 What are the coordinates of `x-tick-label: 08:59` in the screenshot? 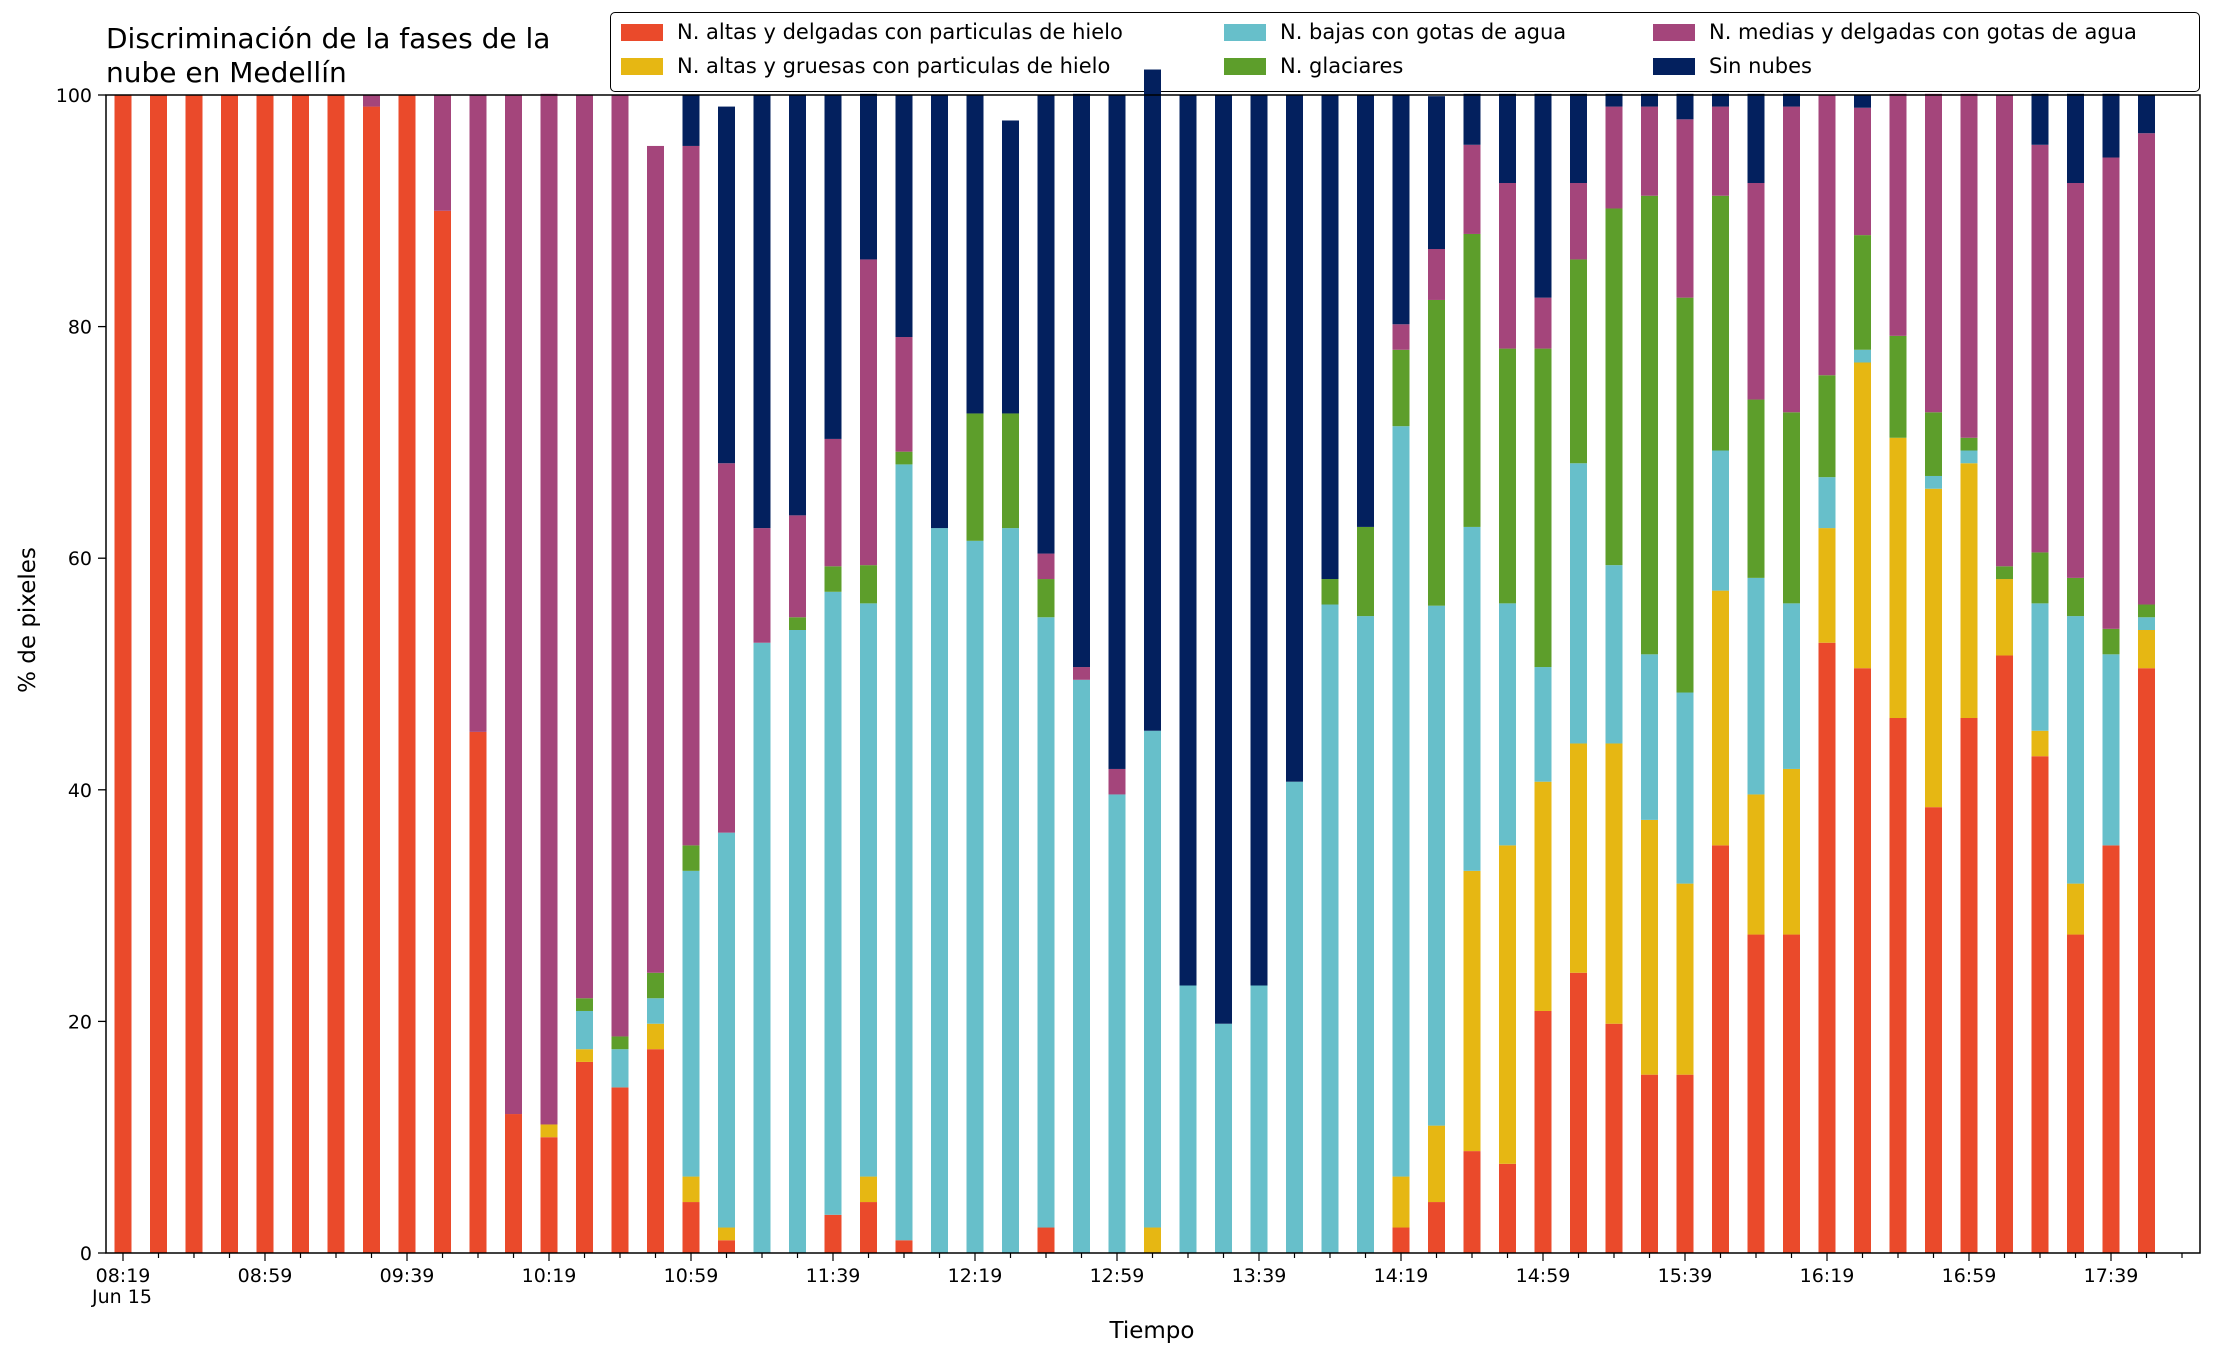 It's located at (265, 1276).